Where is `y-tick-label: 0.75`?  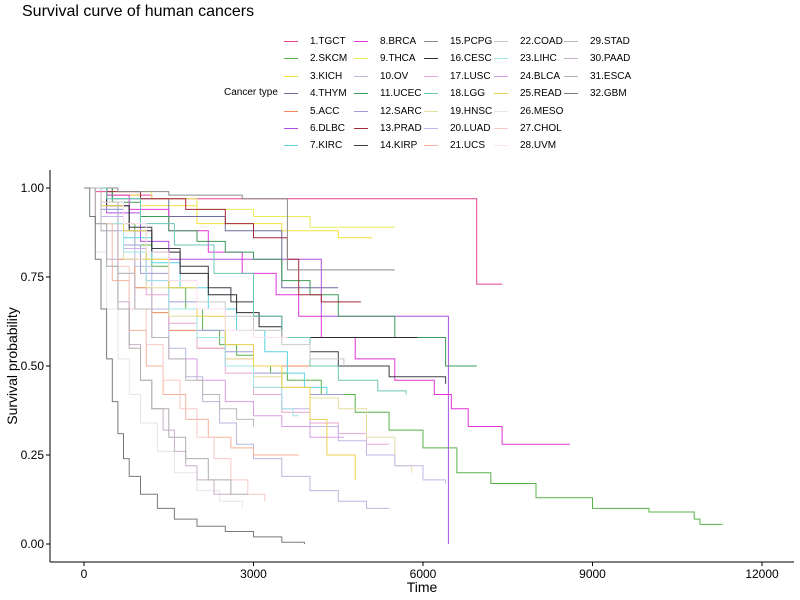
y-tick-label: 0.75 is located at coordinates (33, 277).